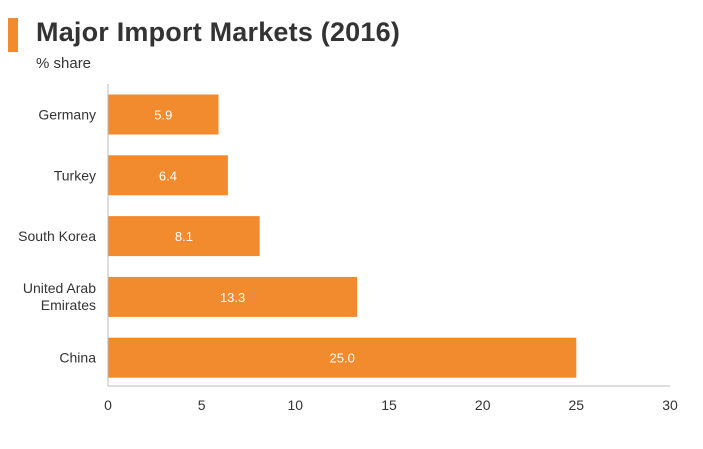  I want to click on x-tick-label: 20, so click(483, 405).